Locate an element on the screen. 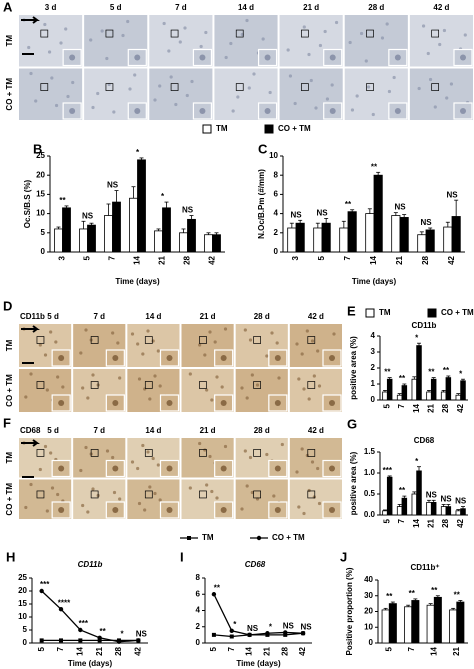 This screenshot has height=669, width=474. significance: * is located at coordinates (235, 624).